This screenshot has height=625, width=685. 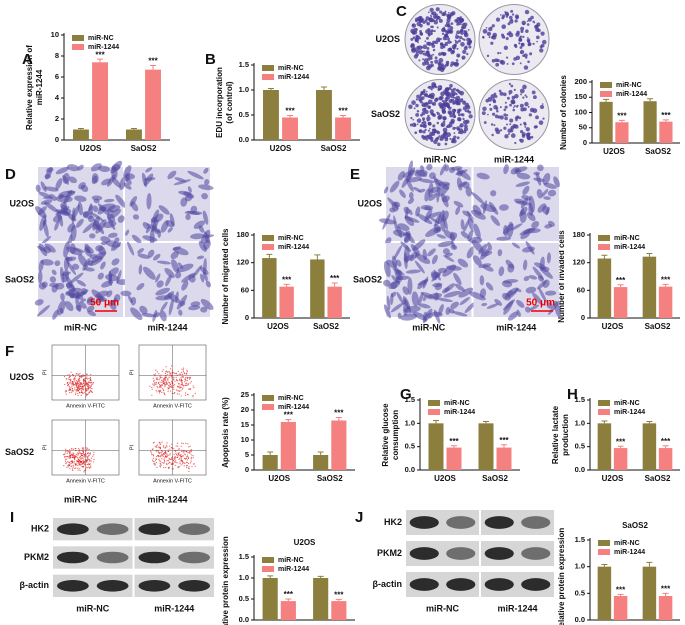 I want to click on legend-swatch, so click(x=434, y=412).